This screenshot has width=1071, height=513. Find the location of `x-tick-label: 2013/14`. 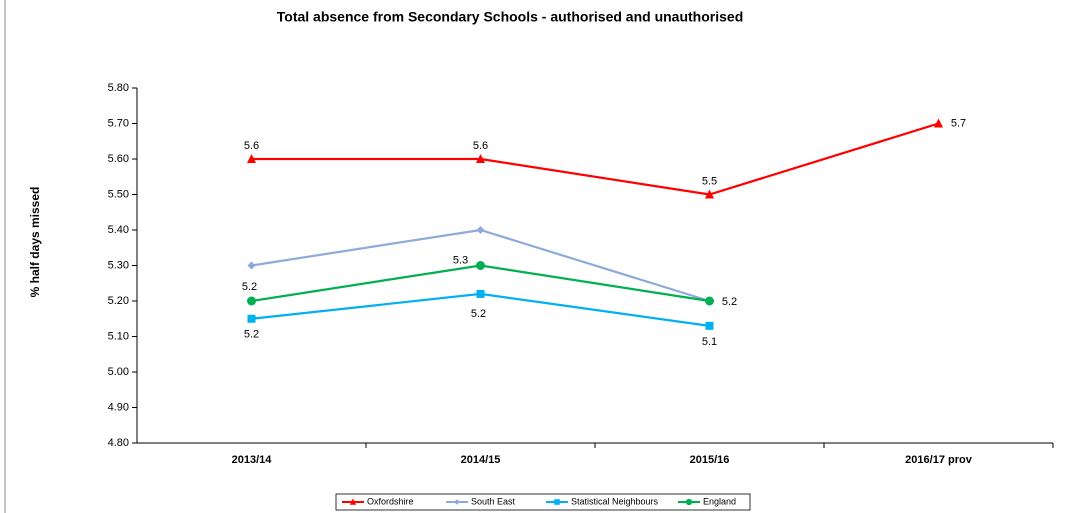

x-tick-label: 2013/14 is located at coordinates (252, 460).